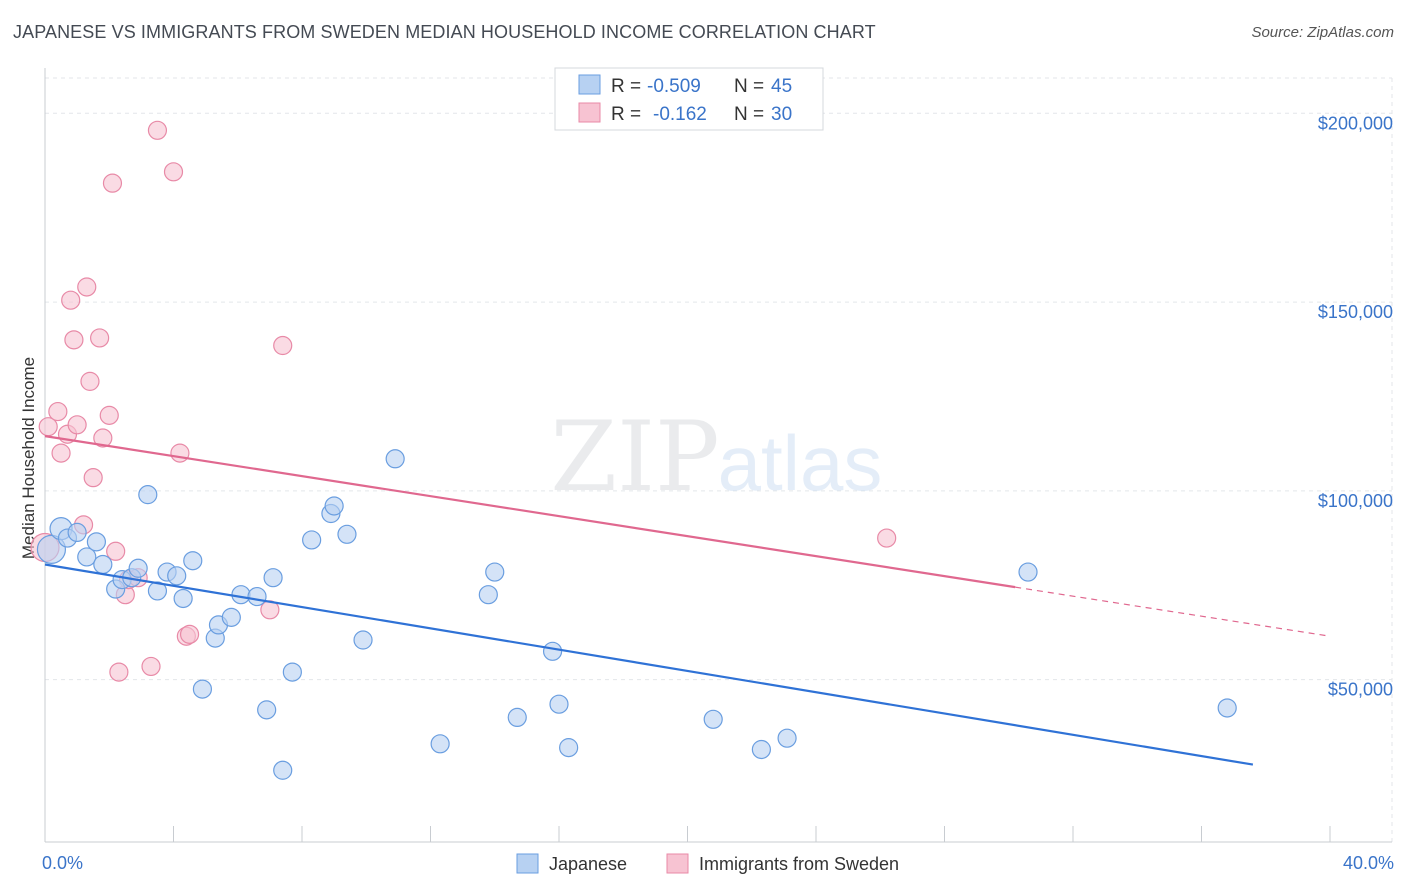 The height and width of the screenshot is (892, 1406). Describe the element at coordinates (1355, 123) in the screenshot. I see `y-tick-label-3: $200,000` at that location.